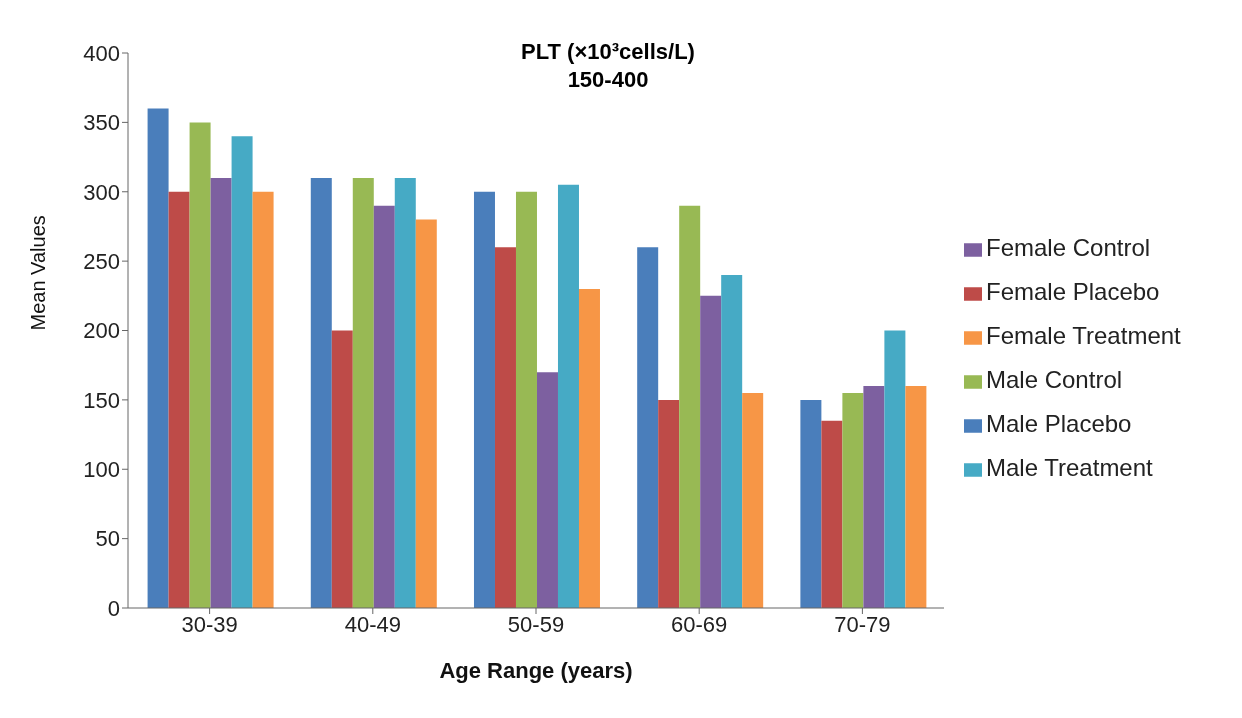 The image size is (1242, 718). Describe the element at coordinates (209, 624) in the screenshot. I see `x-tick-label: 30-39` at that location.